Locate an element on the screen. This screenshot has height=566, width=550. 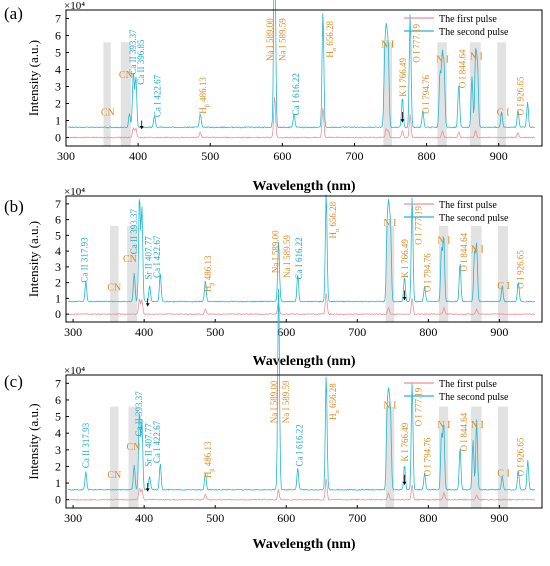
panel-label: (a) is located at coordinates (13, 13).